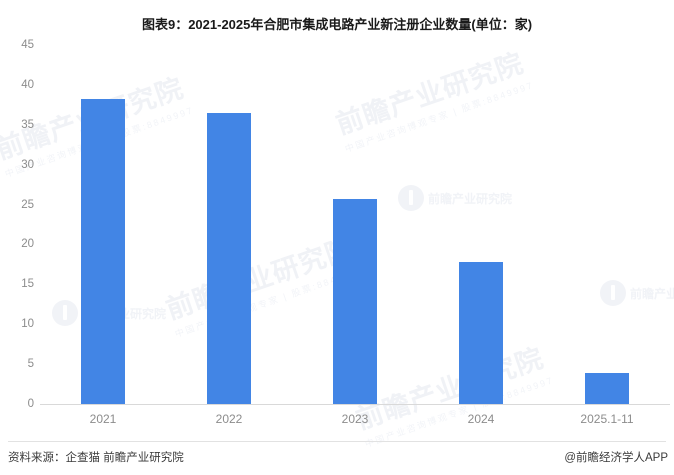 This screenshot has height=475, width=674. What do you see at coordinates (27, 164) in the screenshot?
I see `y-axis-tick-label: 30` at bounding box center [27, 164].